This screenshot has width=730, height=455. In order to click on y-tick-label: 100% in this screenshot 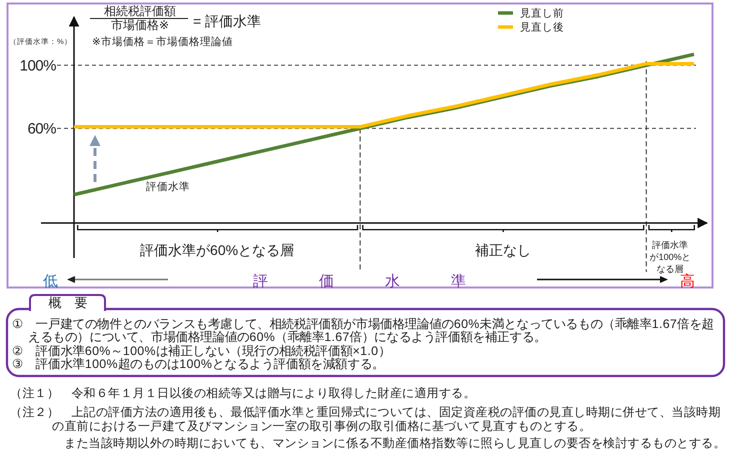, I will do `click(38, 66)`.